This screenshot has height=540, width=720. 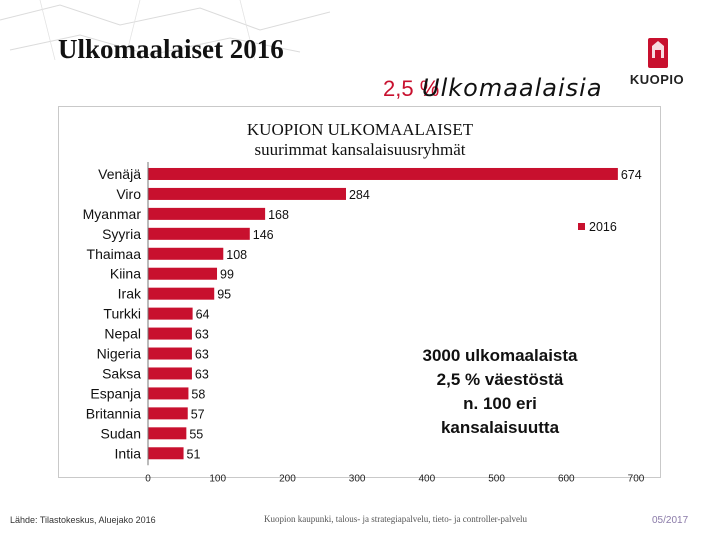 What do you see at coordinates (670, 520) in the screenshot?
I see `footer-date: 05/2017` at bounding box center [670, 520].